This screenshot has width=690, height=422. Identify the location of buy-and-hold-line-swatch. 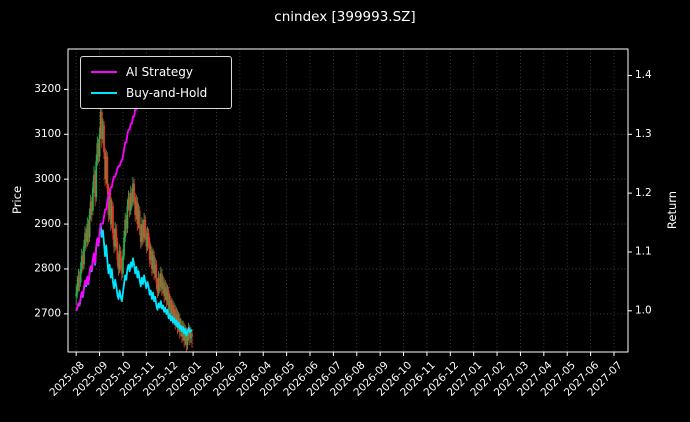
(104, 93).